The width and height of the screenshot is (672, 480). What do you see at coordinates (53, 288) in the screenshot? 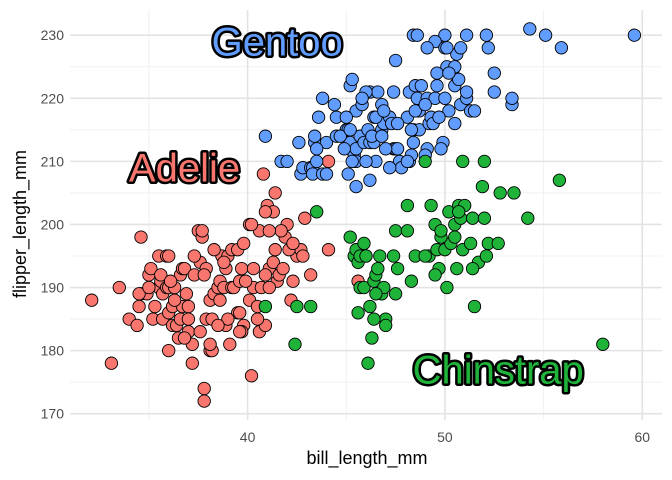
I see `y-tick-label: 190` at bounding box center [53, 288].